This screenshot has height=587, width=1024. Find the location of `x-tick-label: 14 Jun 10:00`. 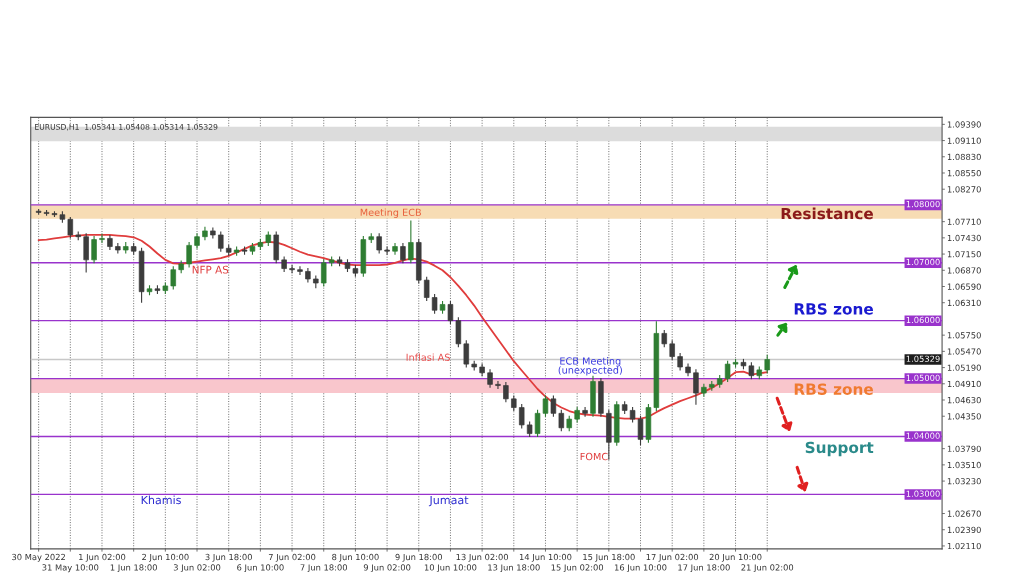

x-tick-label: 14 Jun 10:00 is located at coordinates (545, 557).